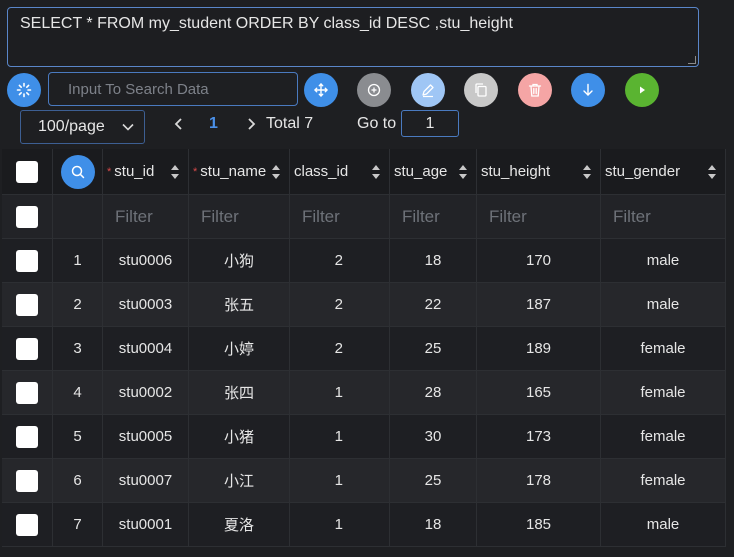 The width and height of the screenshot is (734, 557). What do you see at coordinates (663, 216) in the screenshot?
I see `filter-stu-gender: Filter` at bounding box center [663, 216].